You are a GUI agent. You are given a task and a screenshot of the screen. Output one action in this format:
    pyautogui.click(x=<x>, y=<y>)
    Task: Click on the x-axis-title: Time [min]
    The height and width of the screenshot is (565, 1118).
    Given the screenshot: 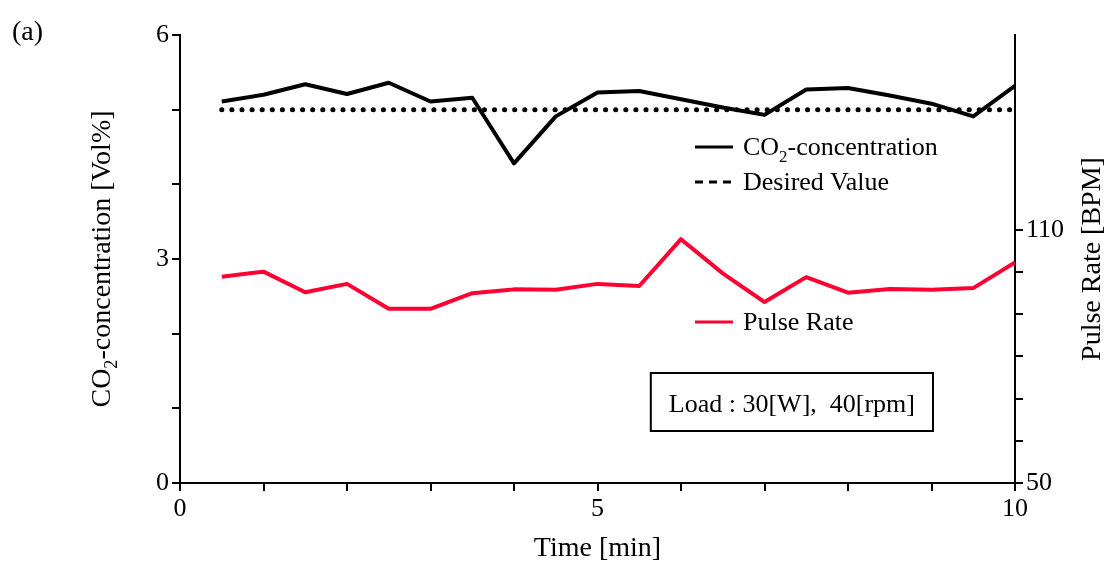 What is the action you would take?
    pyautogui.click(x=597, y=546)
    